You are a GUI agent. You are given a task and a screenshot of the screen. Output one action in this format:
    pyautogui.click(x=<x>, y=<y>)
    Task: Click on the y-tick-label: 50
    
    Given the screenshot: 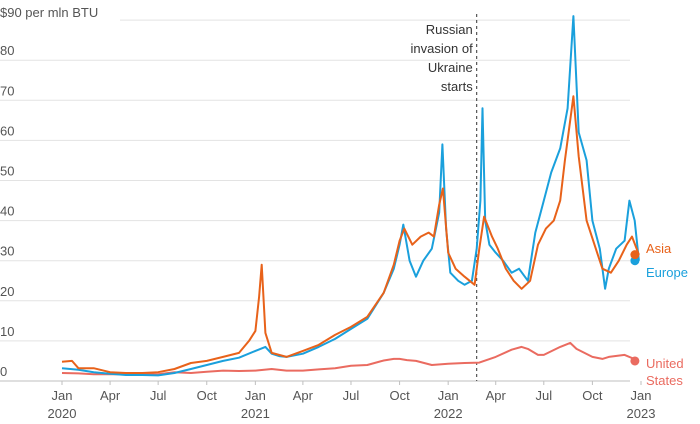 What is the action you would take?
    pyautogui.click(x=7, y=171)
    